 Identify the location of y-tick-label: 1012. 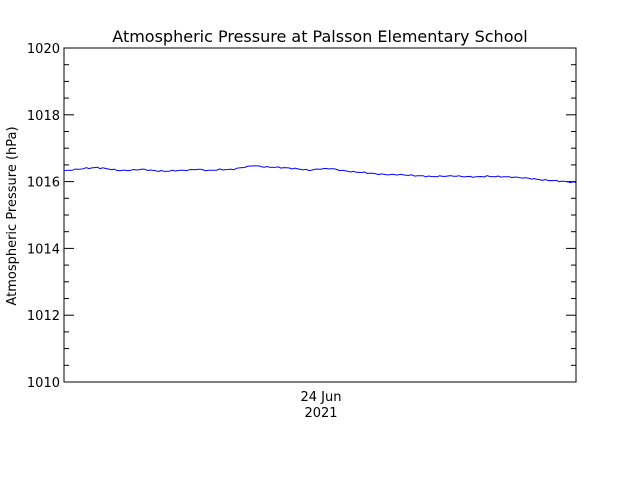
(43, 316).